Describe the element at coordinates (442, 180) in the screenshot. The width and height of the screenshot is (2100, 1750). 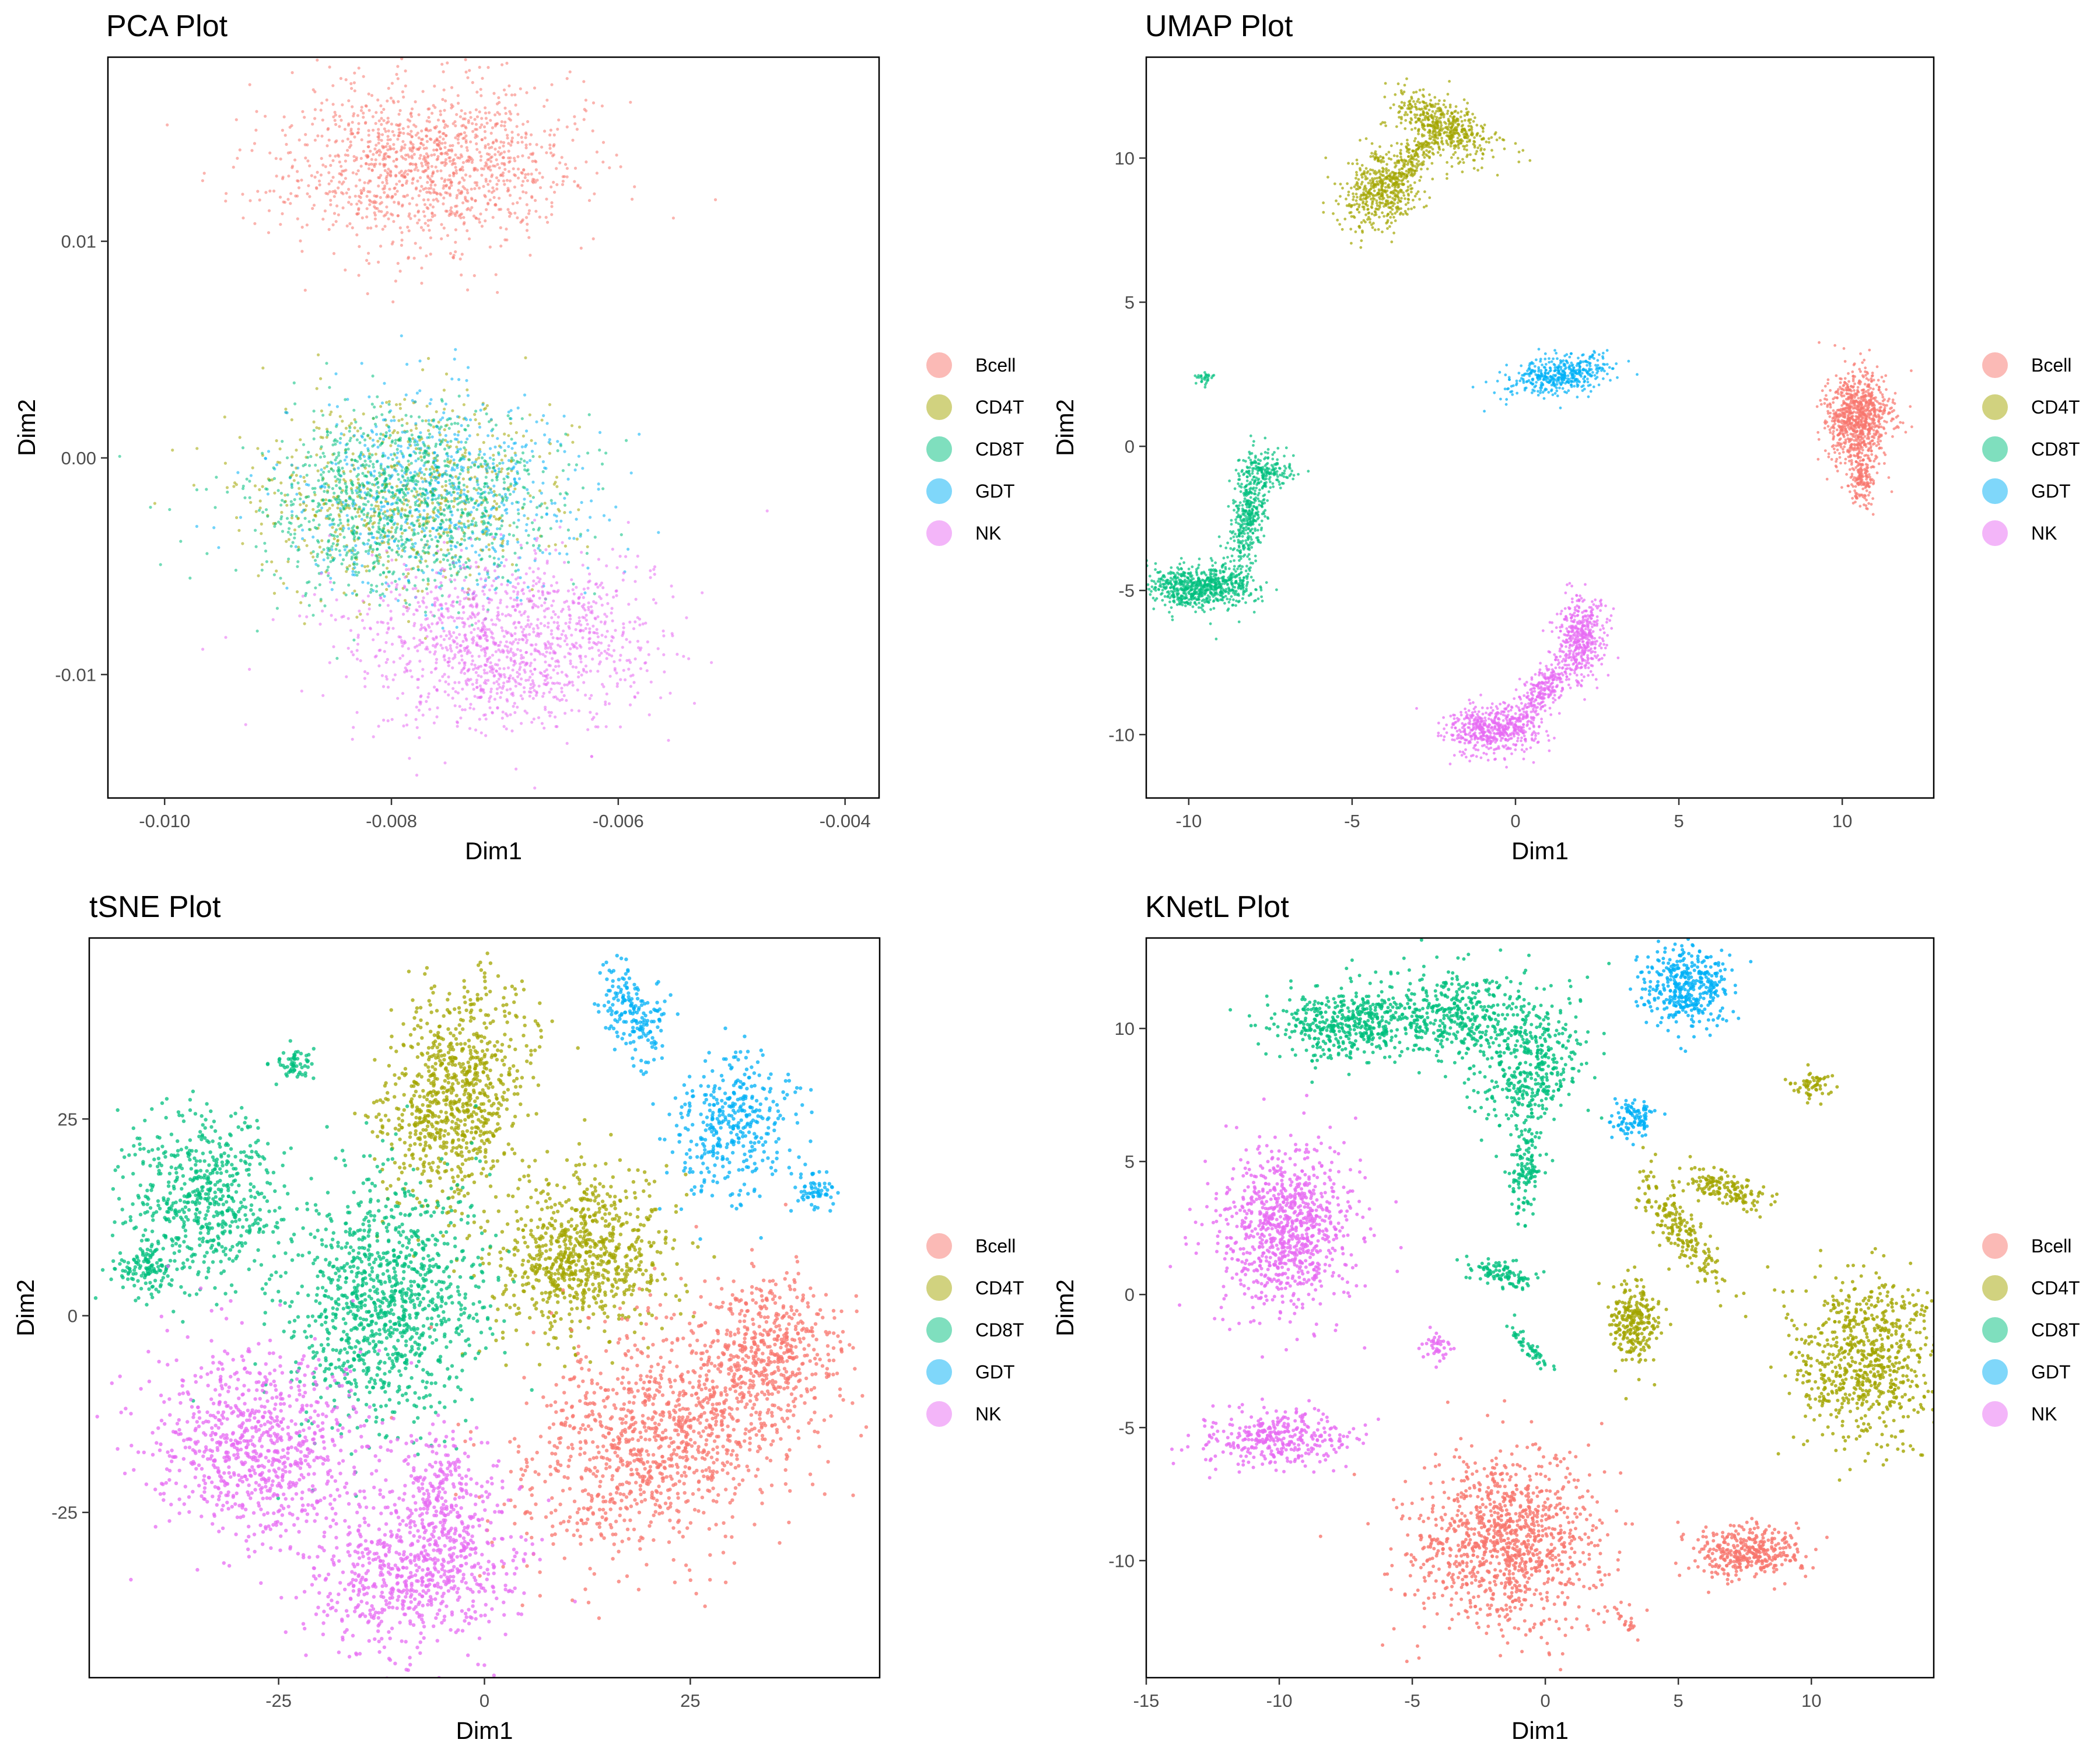
I see `cluster-bcell` at that location.